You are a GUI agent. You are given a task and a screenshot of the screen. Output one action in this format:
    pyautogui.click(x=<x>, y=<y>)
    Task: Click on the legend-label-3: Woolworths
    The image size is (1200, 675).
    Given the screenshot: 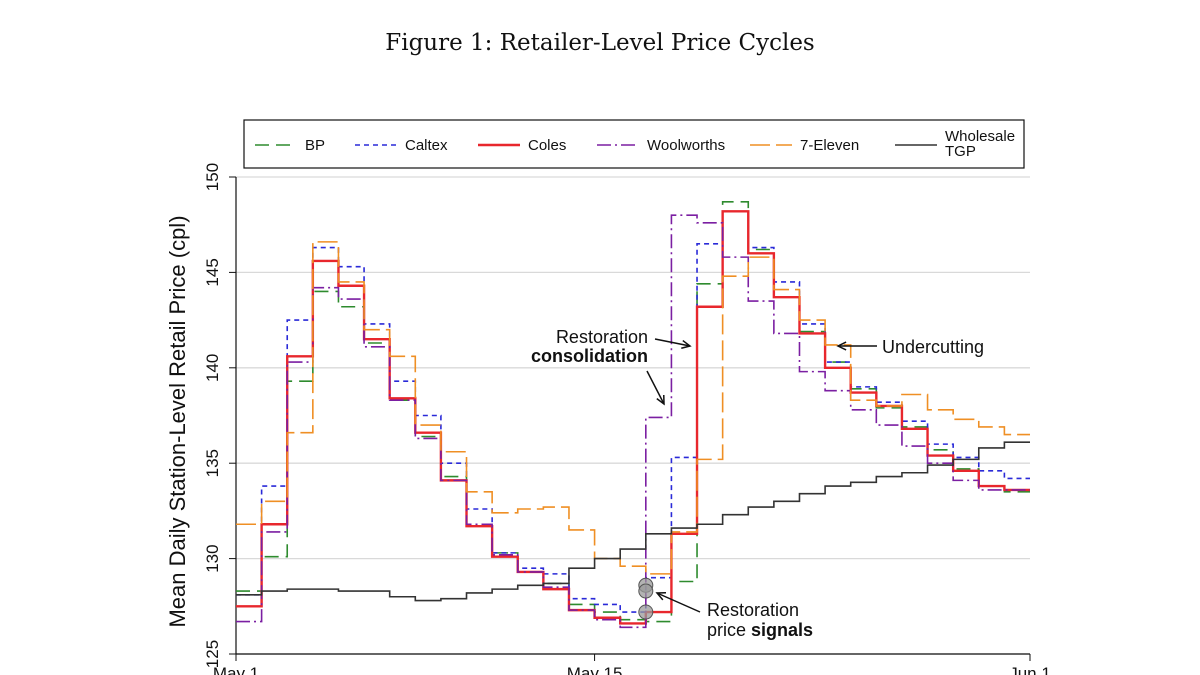 What is the action you would take?
    pyautogui.click(x=686, y=145)
    